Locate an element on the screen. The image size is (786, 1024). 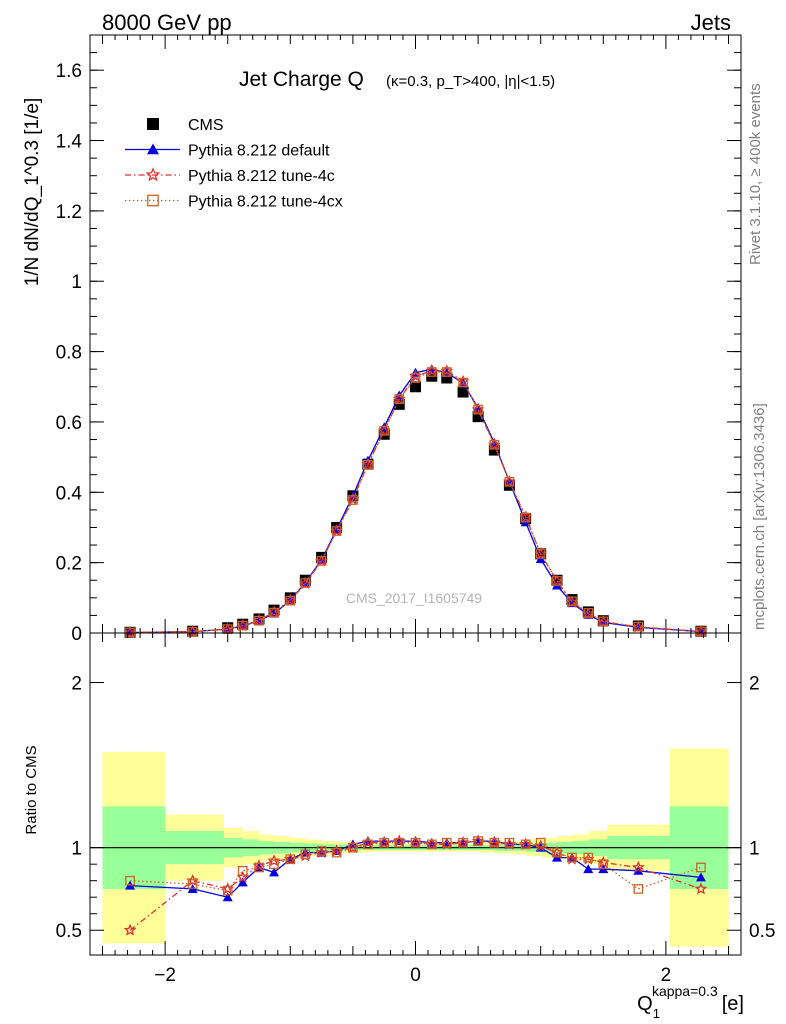
x-axis-sup: kappa=0.3 is located at coordinates (685, 991).